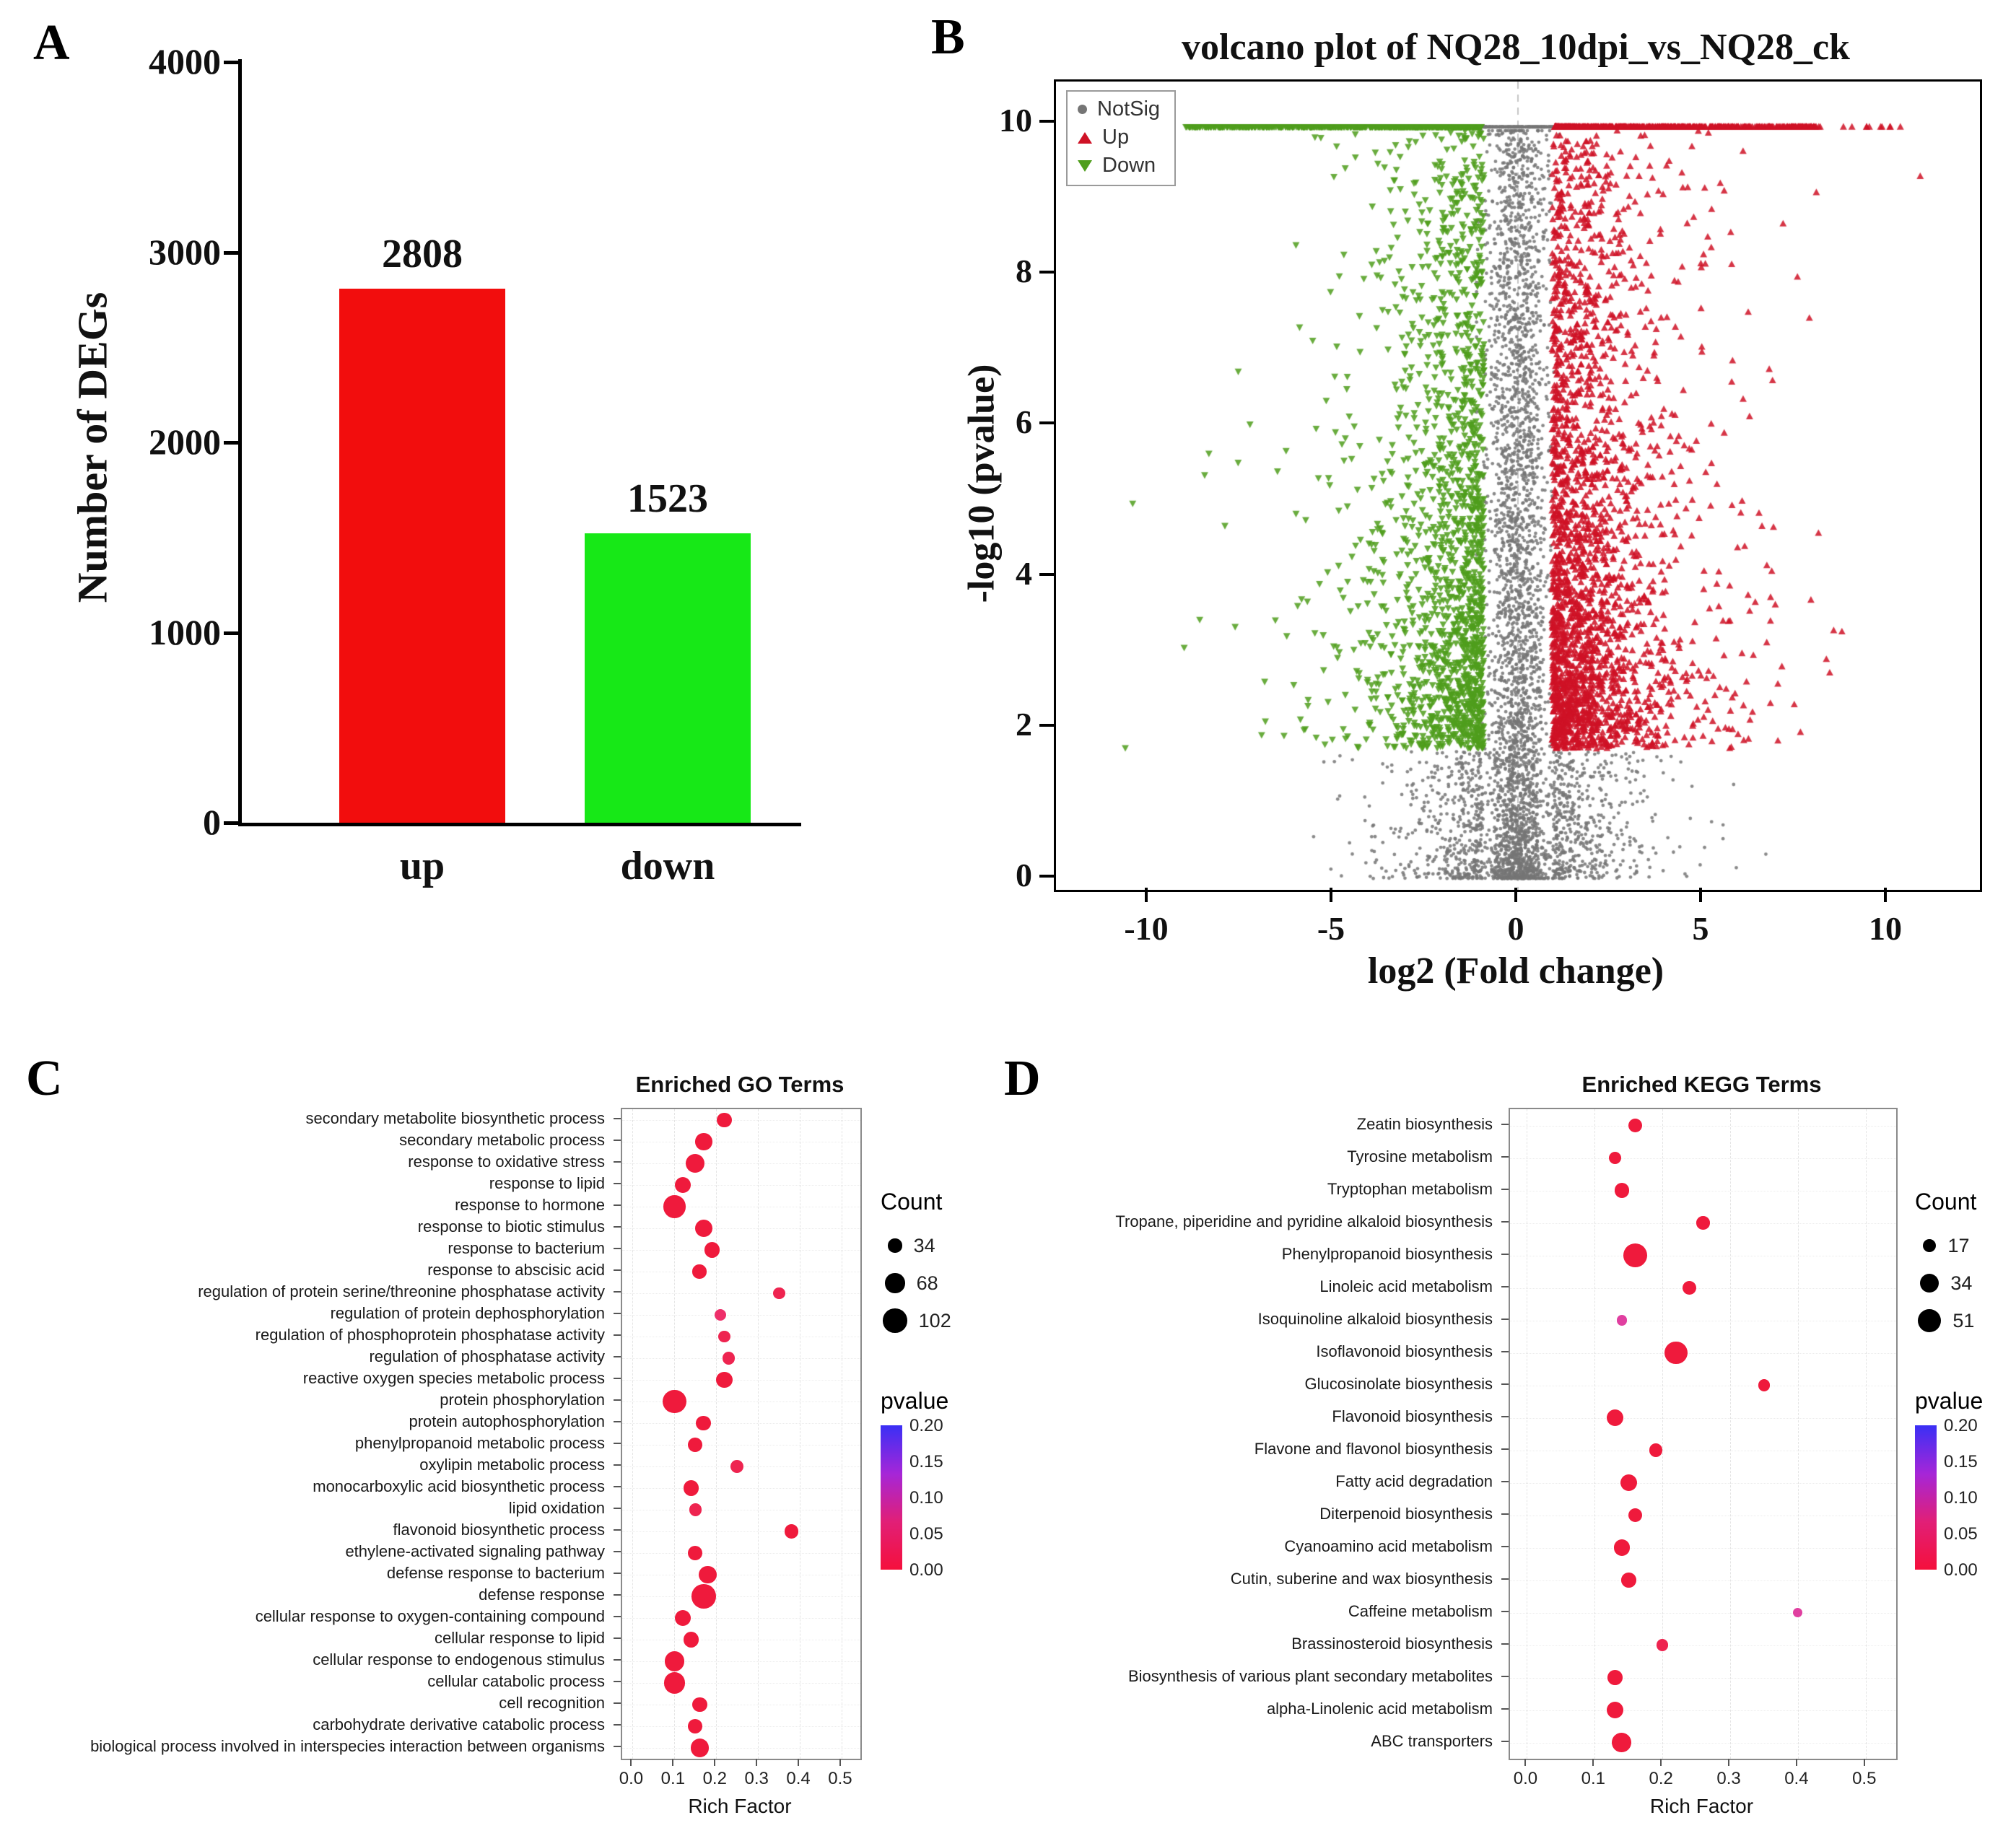 The height and width of the screenshot is (1841, 2016). What do you see at coordinates (1361, 1579) in the screenshot?
I see `term-label: Cutin, suberine and wax biosynthesis` at bounding box center [1361, 1579].